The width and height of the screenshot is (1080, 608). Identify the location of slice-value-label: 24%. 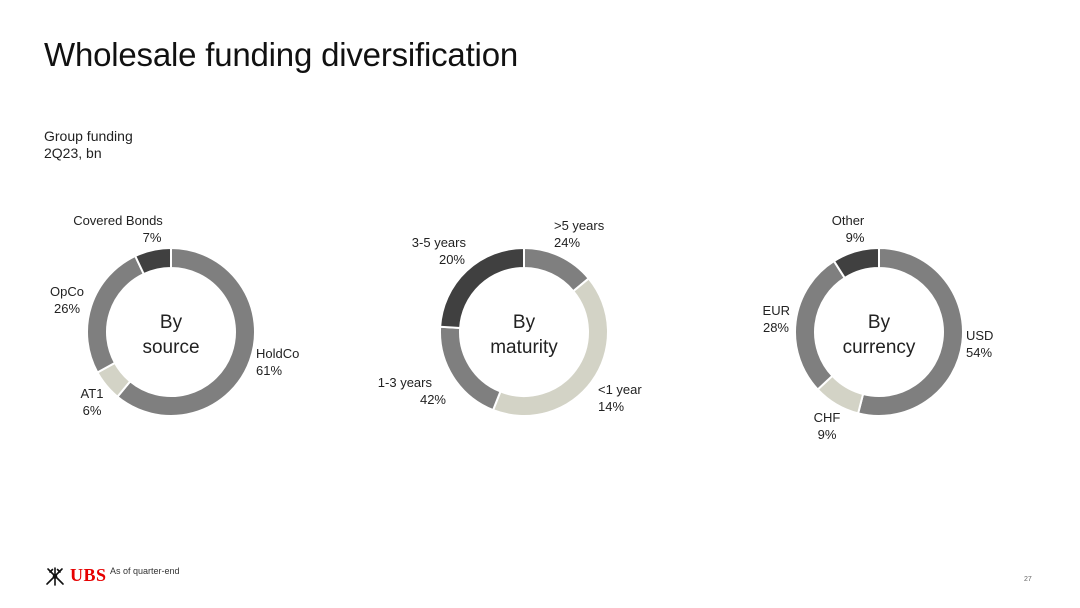
(567, 242).